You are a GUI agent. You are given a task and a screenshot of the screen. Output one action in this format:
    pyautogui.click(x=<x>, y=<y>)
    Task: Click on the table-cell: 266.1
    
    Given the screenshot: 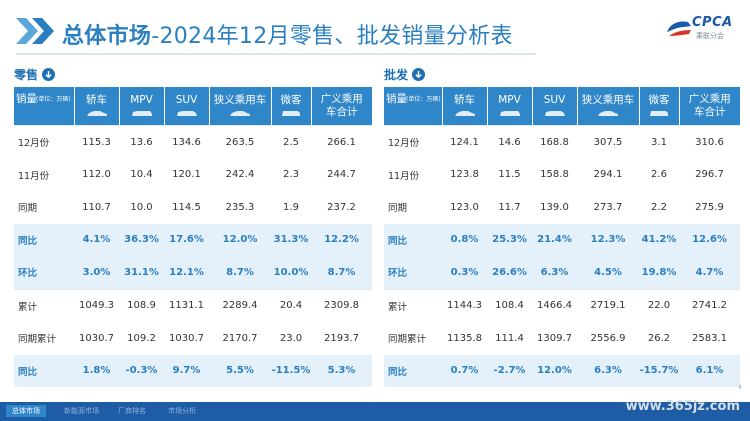 What is the action you would take?
    pyautogui.click(x=341, y=142)
    